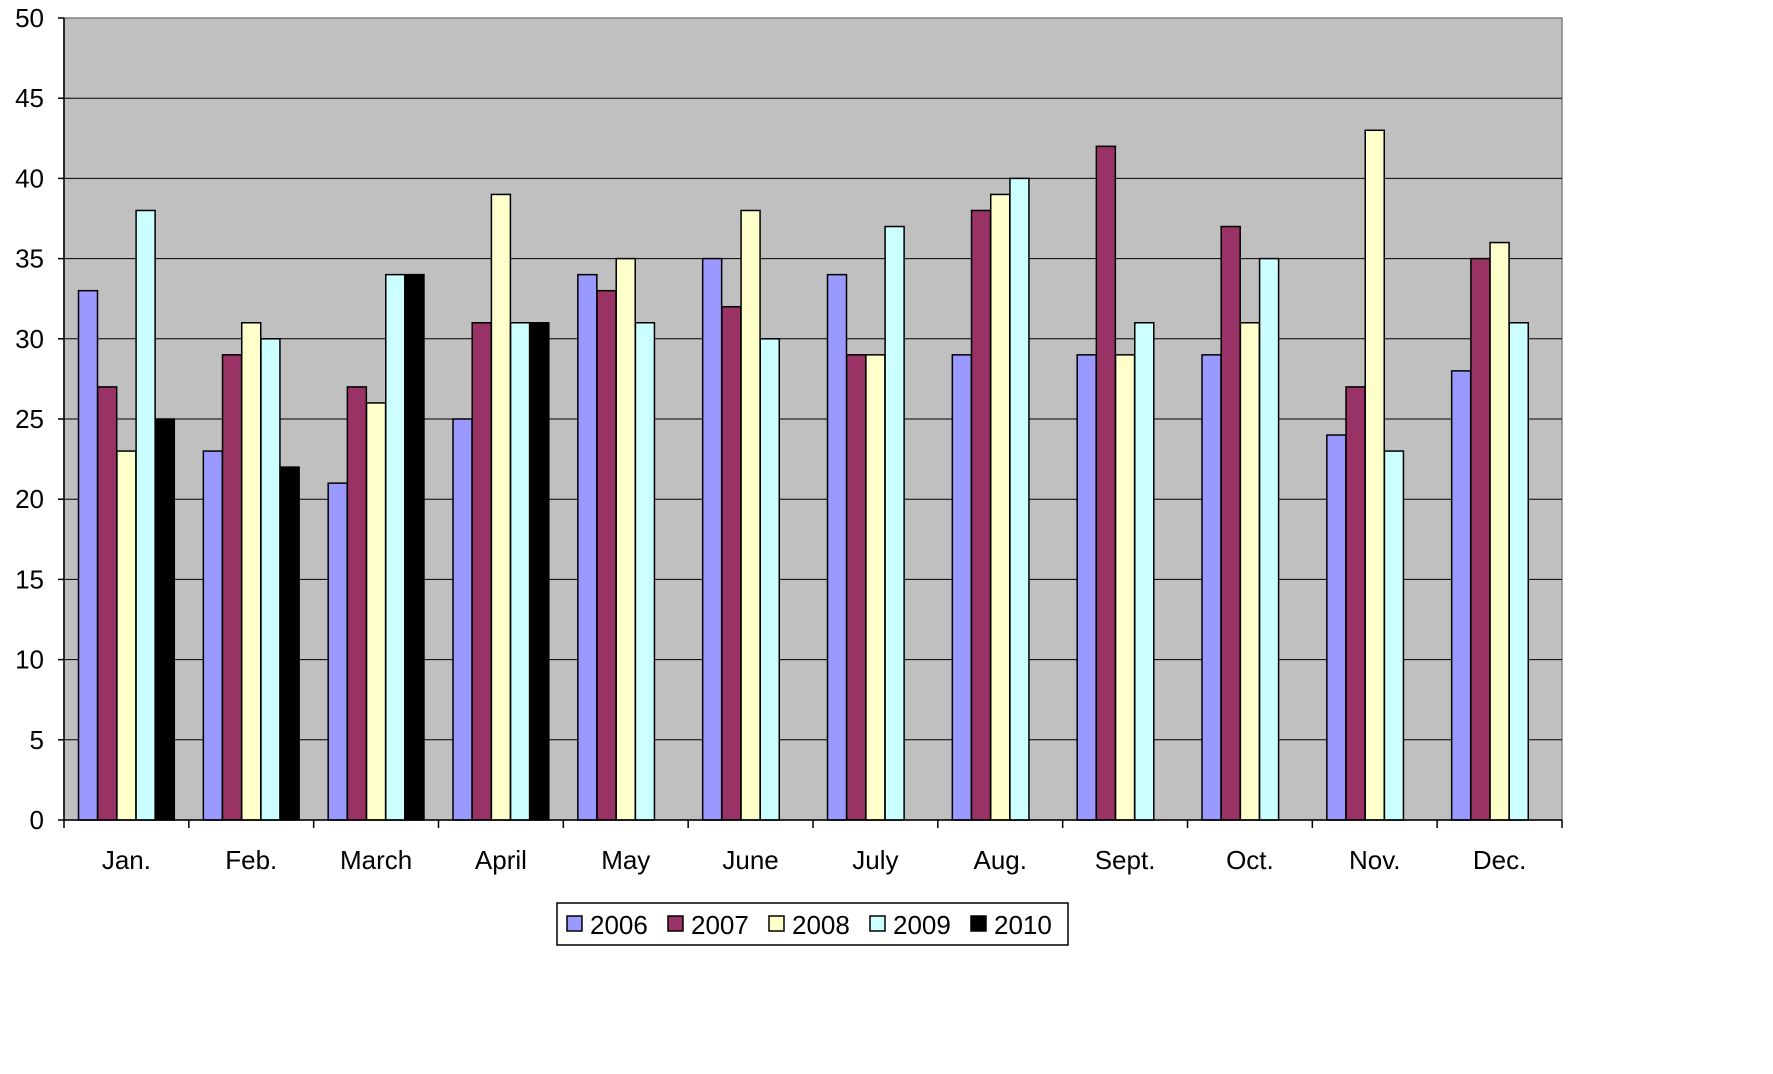 The image size is (1773, 1074). I want to click on bar-2009-jan, so click(145, 515).